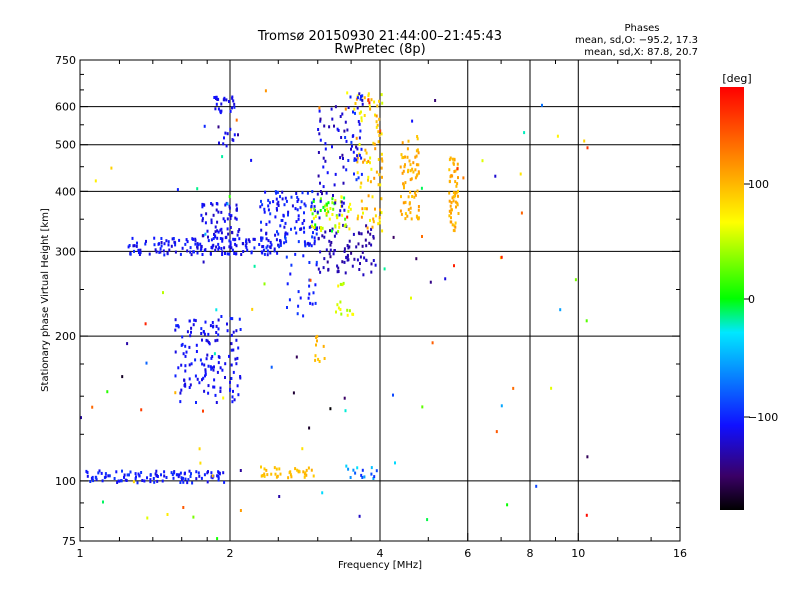 This screenshot has height=600, width=800. I want to click on x-tick-label: 1, so click(80, 553).